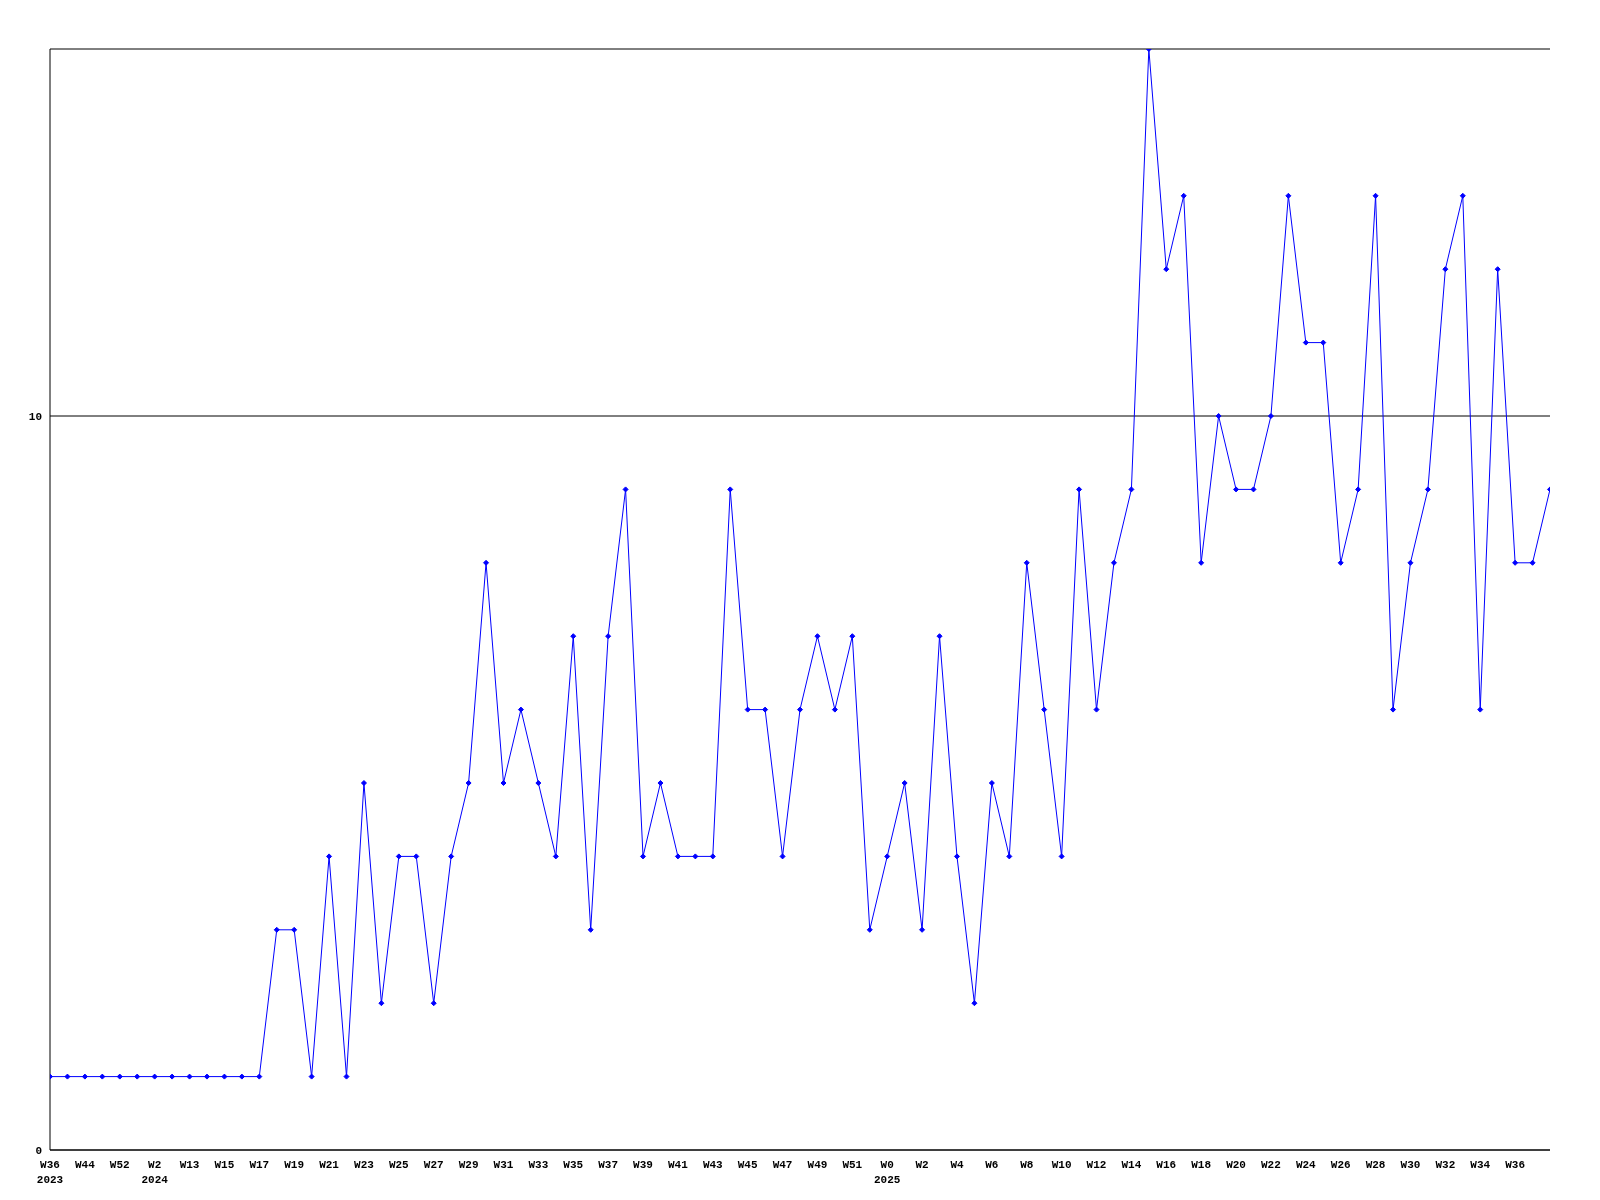 The height and width of the screenshot is (1200, 1600). Describe the element at coordinates (433, 1165) in the screenshot. I see `x-tick-label: W27` at that location.